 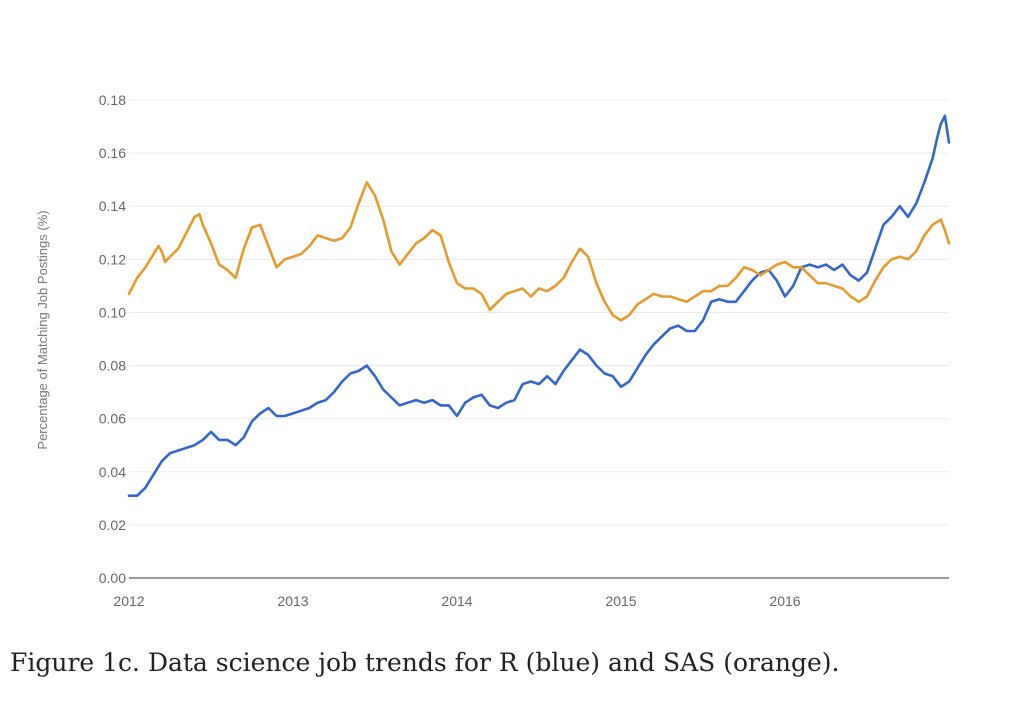 What do you see at coordinates (42, 329) in the screenshot?
I see `y-axis-title: Percentage of Matching Job Postings (%)` at bounding box center [42, 329].